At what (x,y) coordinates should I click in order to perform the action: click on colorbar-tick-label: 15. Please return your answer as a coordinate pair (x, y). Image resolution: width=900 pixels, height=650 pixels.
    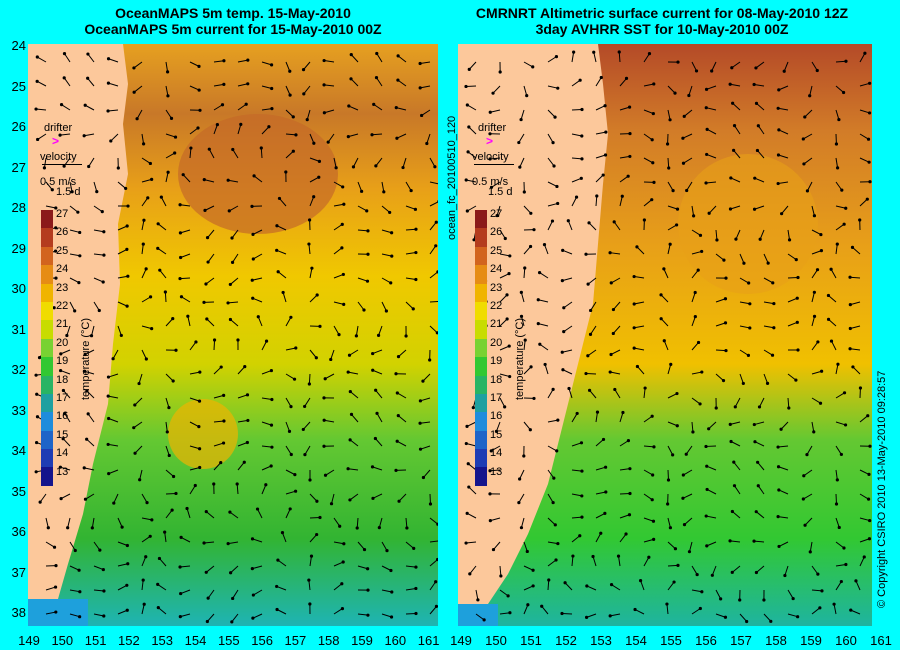
    Looking at the image, I should click on (62, 434).